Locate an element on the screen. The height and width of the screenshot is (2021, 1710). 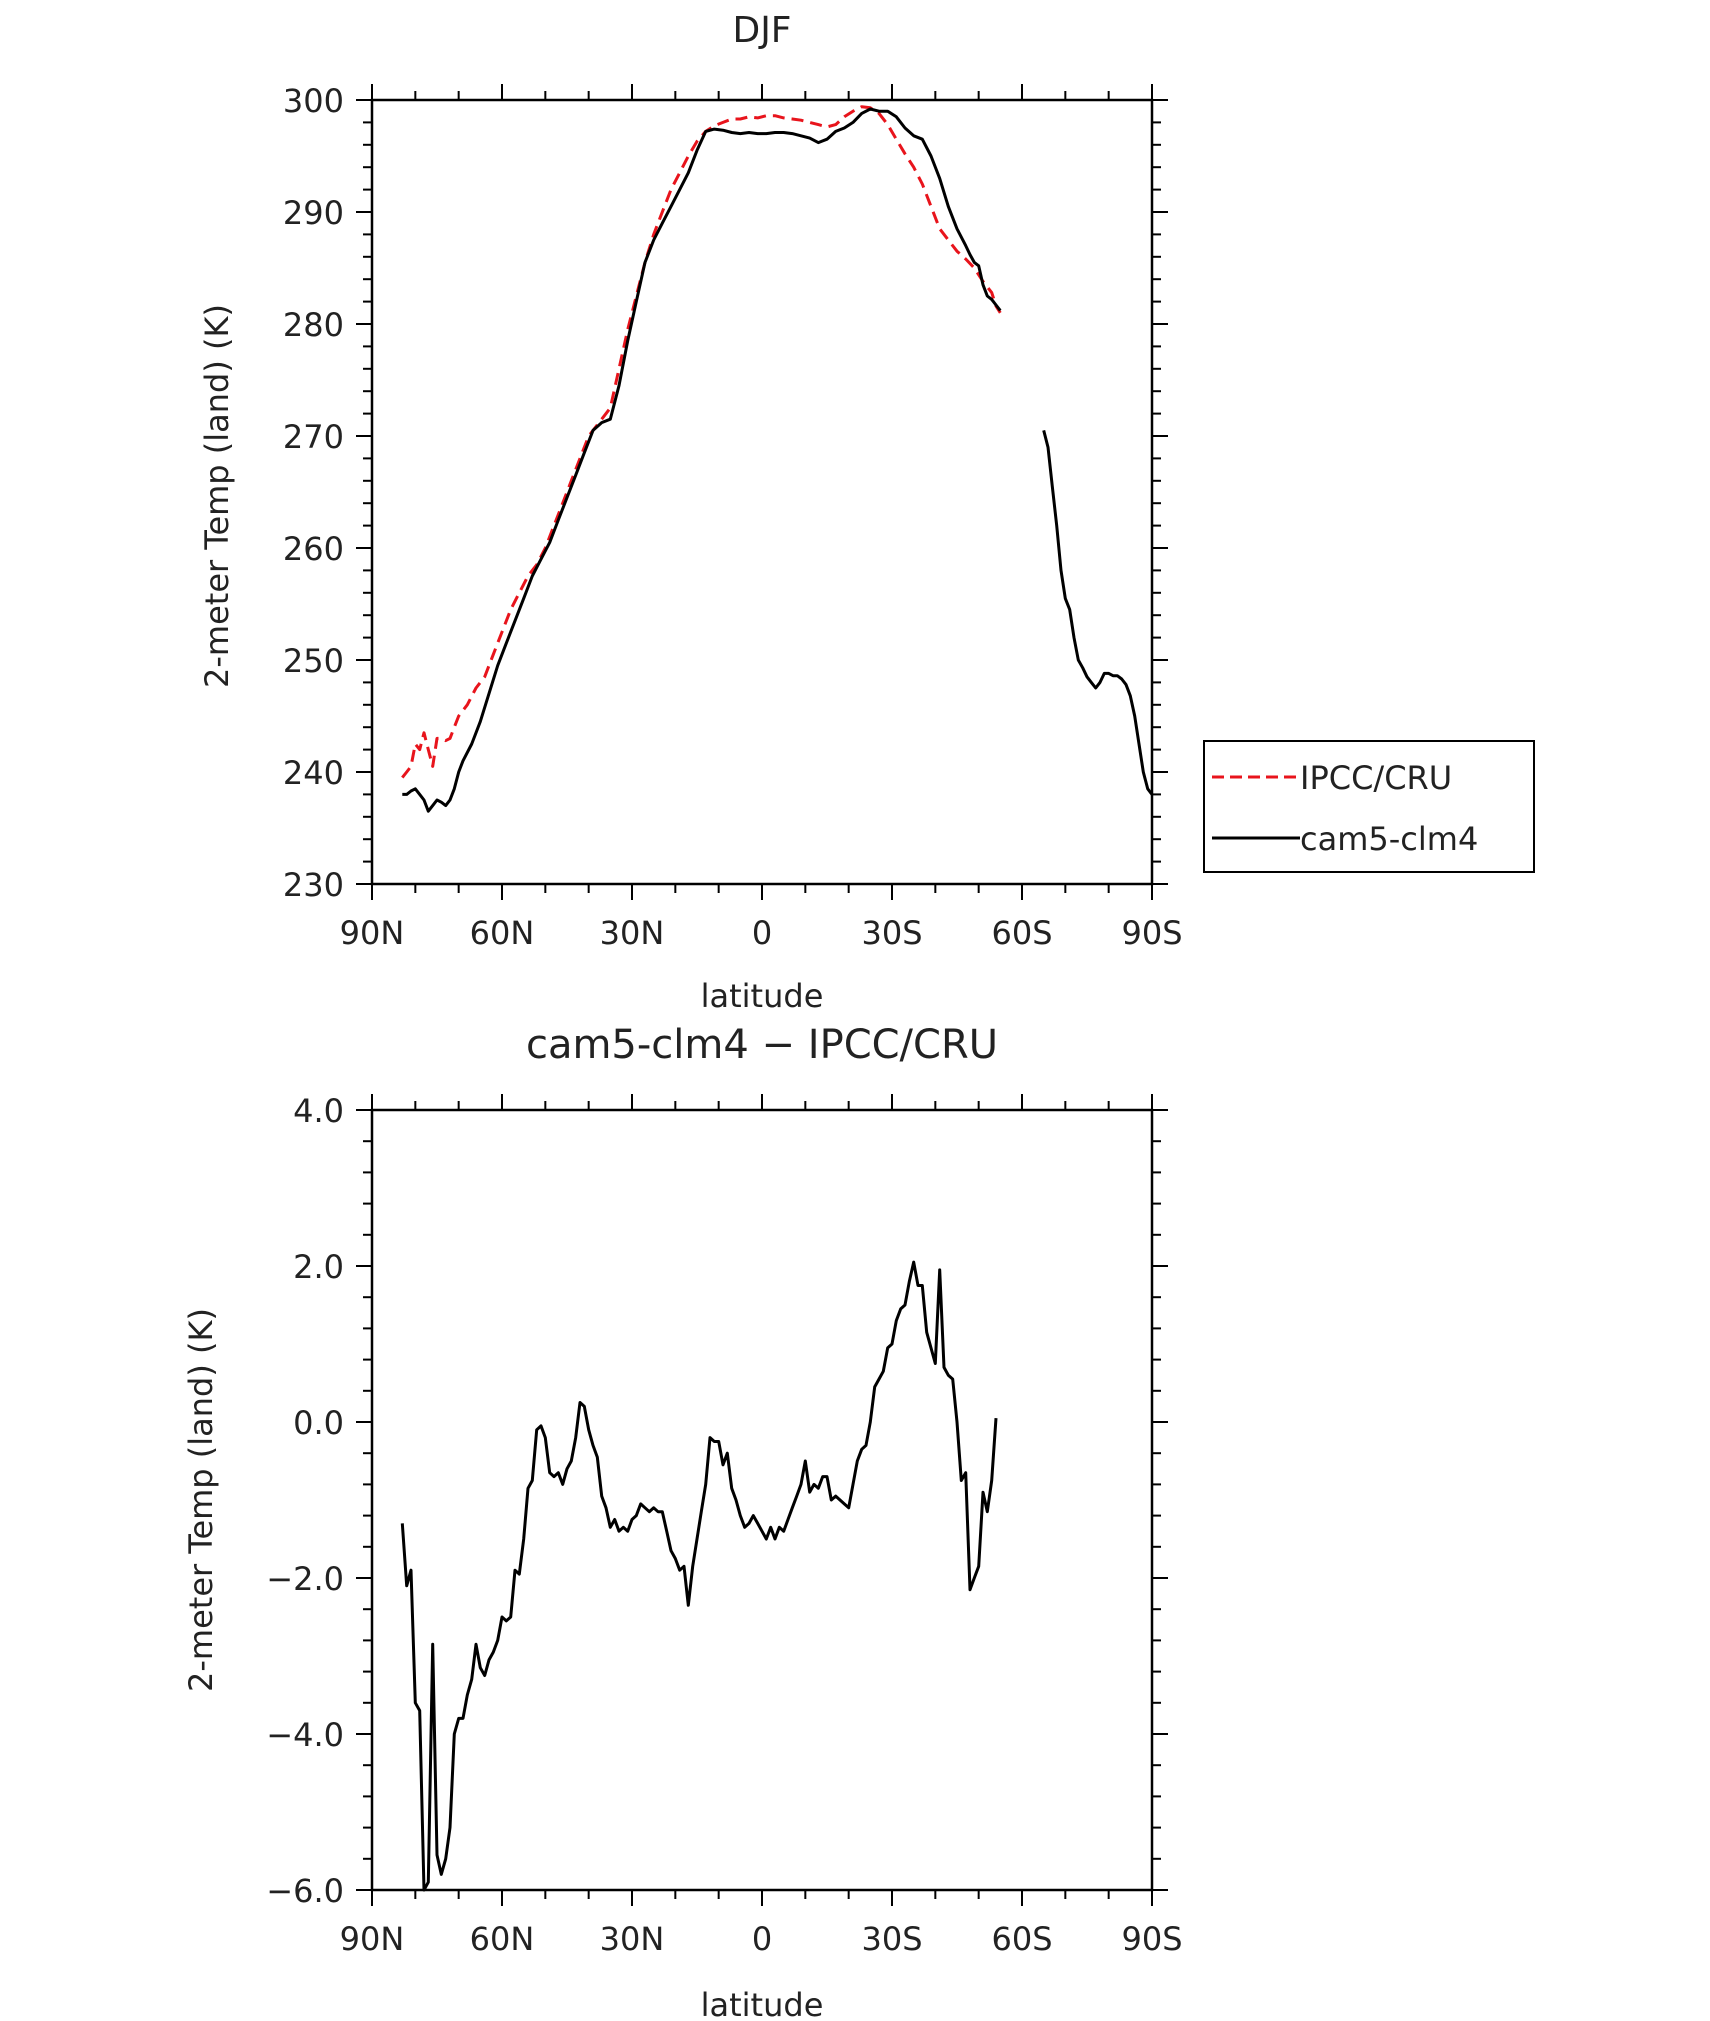
series-line-ipcc-cru is located at coordinates (701, 442).